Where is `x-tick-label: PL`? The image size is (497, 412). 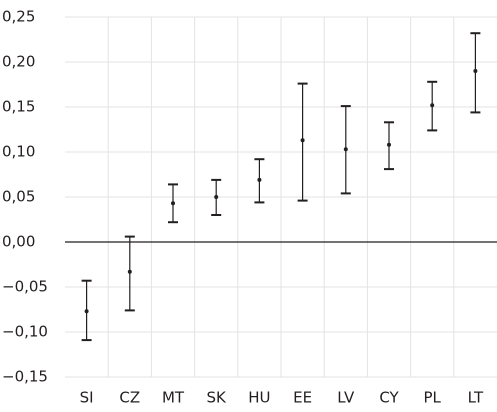 x-tick-label: PL is located at coordinates (432, 398).